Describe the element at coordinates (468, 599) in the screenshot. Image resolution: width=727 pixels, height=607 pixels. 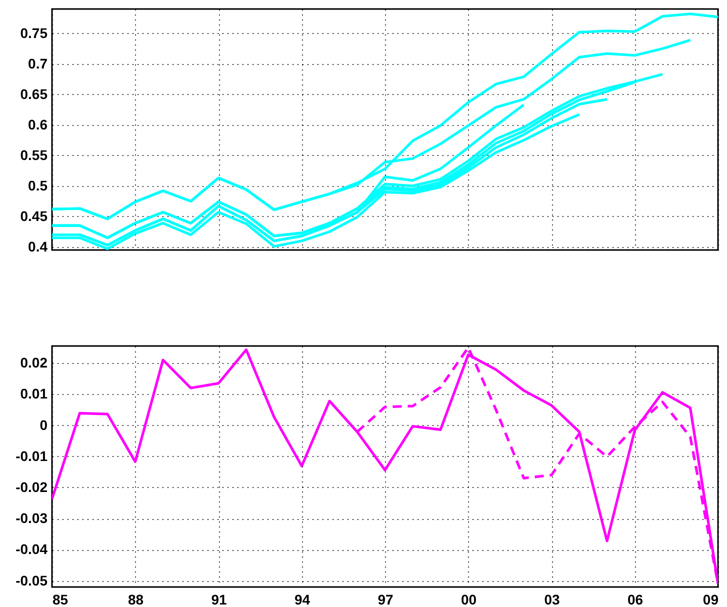
I see `x-tick-label: 00` at that location.